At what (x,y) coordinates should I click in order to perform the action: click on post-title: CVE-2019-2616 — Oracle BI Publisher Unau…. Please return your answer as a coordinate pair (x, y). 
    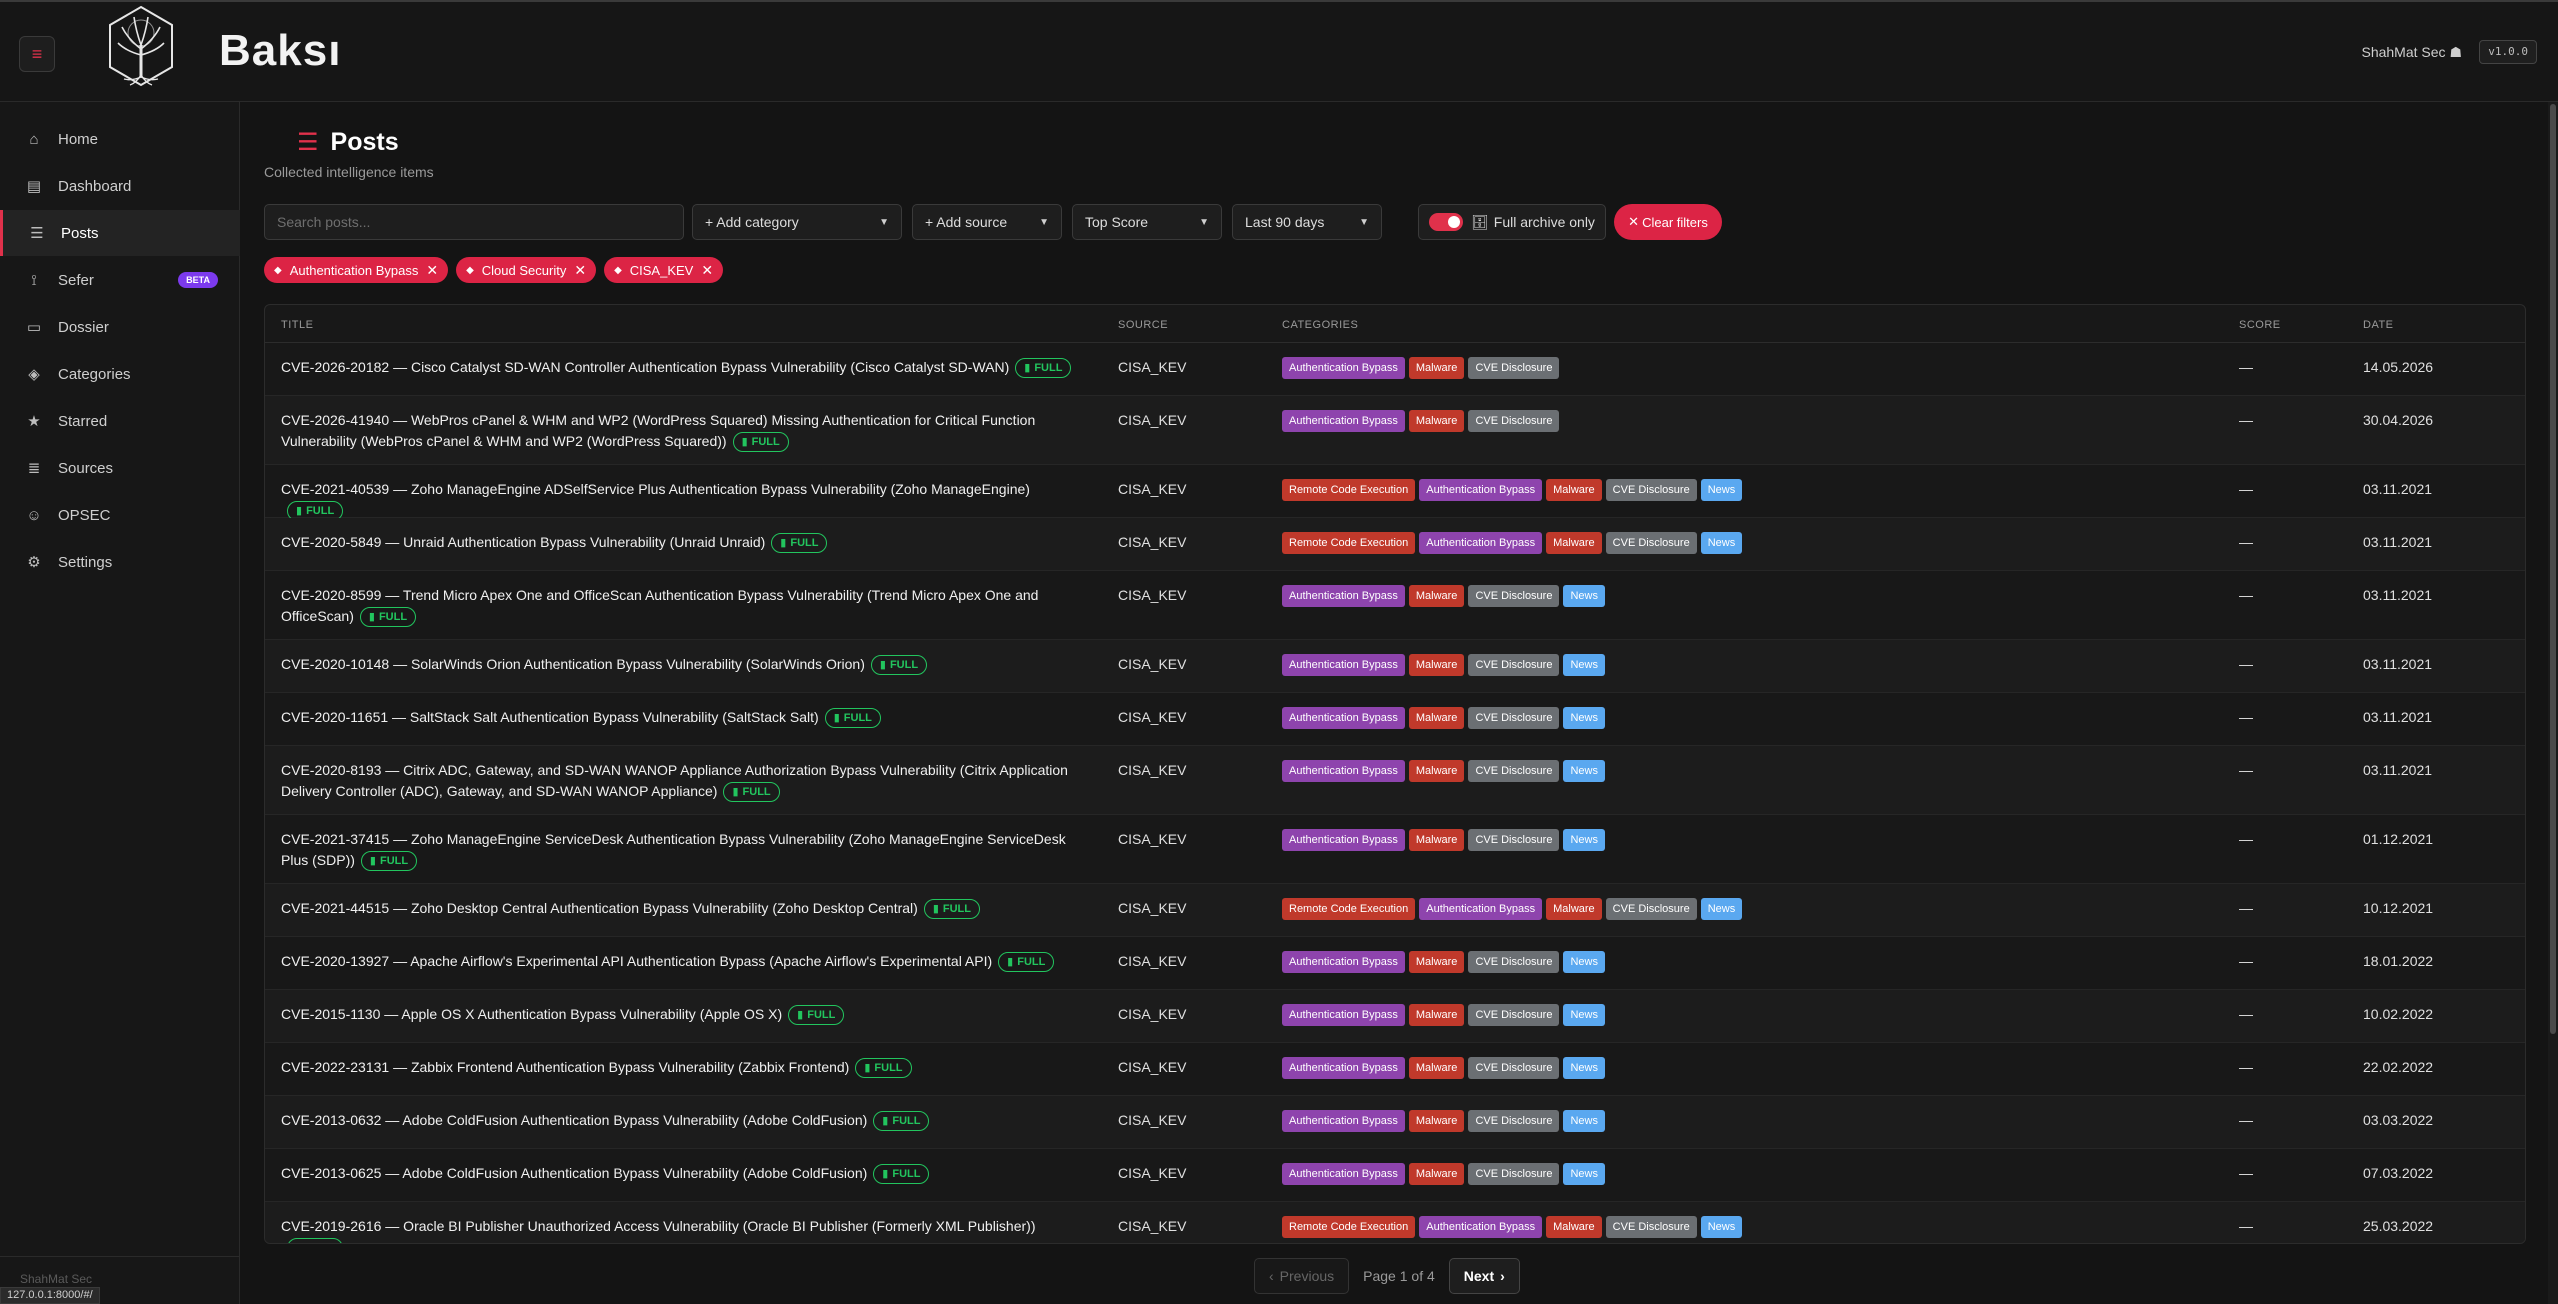
    Looking at the image, I should click on (681, 1229).